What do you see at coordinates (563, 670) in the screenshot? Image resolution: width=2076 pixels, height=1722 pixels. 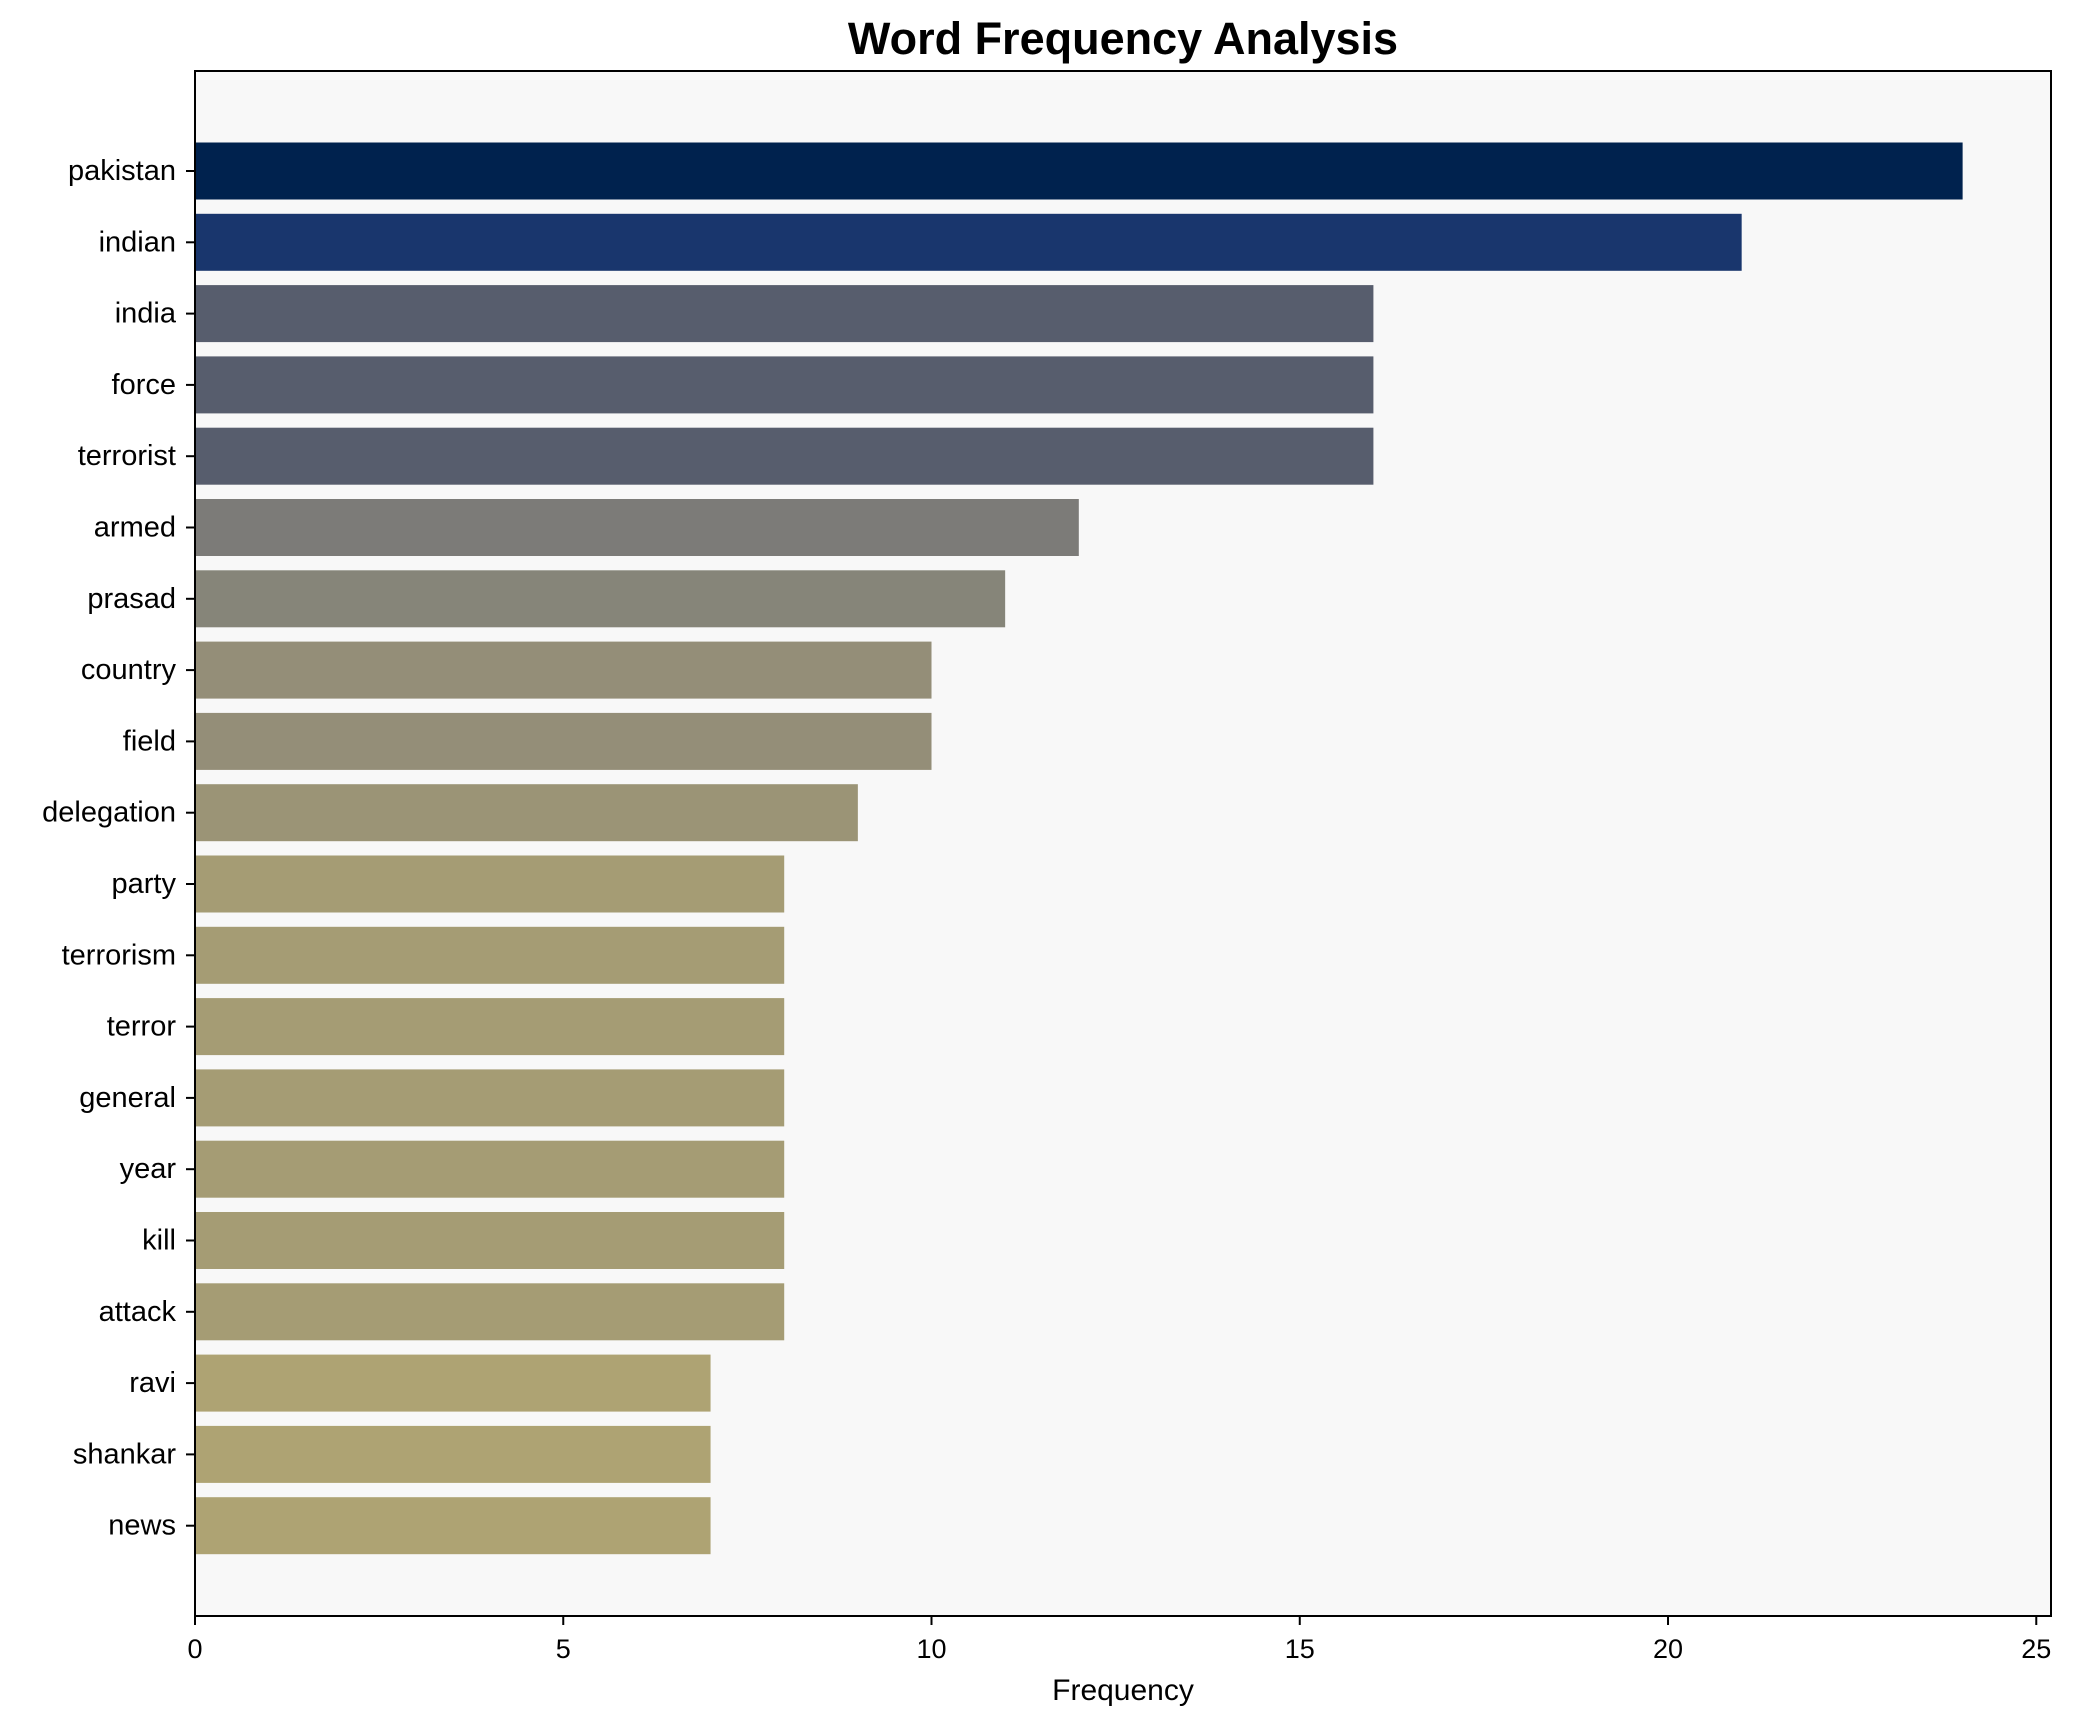 I see `bar-country` at bounding box center [563, 670].